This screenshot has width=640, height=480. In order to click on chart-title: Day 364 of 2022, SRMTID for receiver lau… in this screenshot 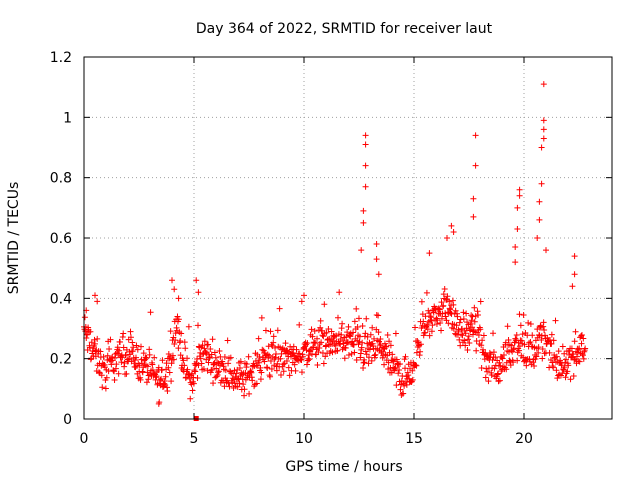, I will do `click(344, 29)`.